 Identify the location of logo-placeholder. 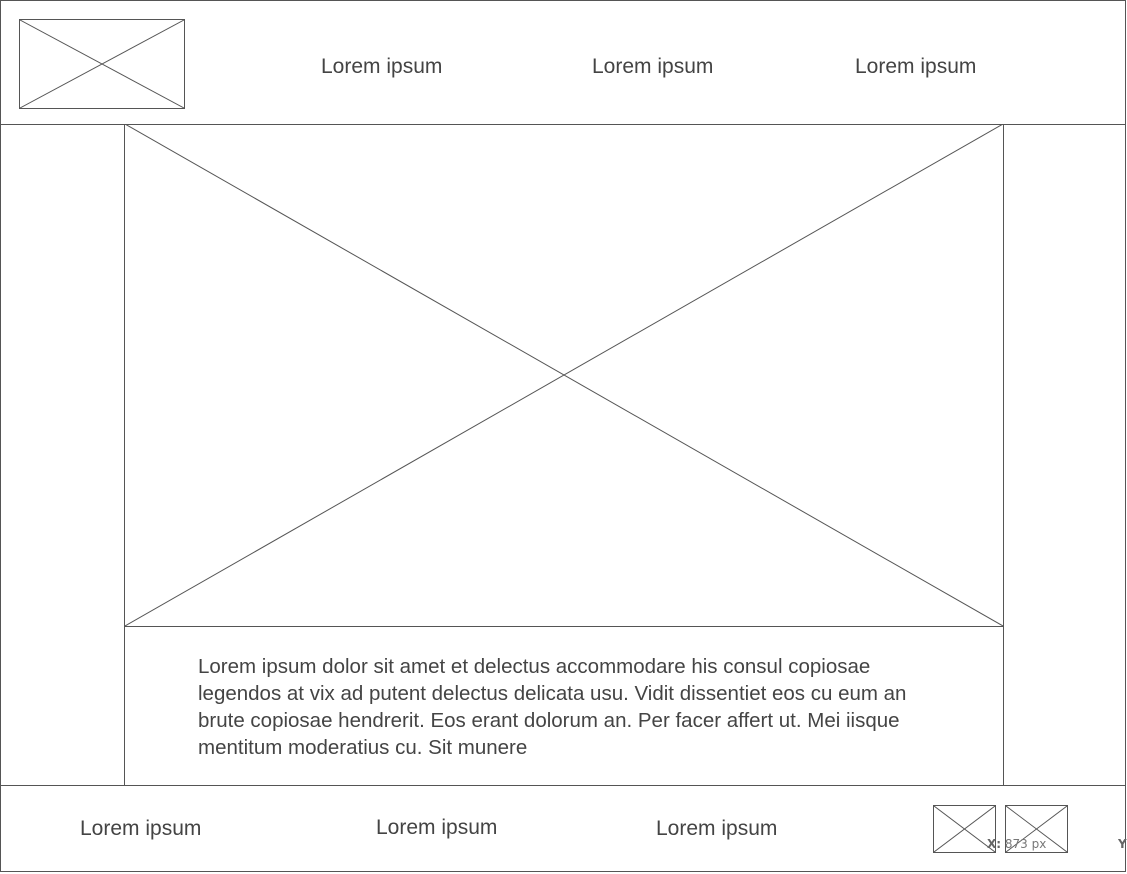
(102, 64).